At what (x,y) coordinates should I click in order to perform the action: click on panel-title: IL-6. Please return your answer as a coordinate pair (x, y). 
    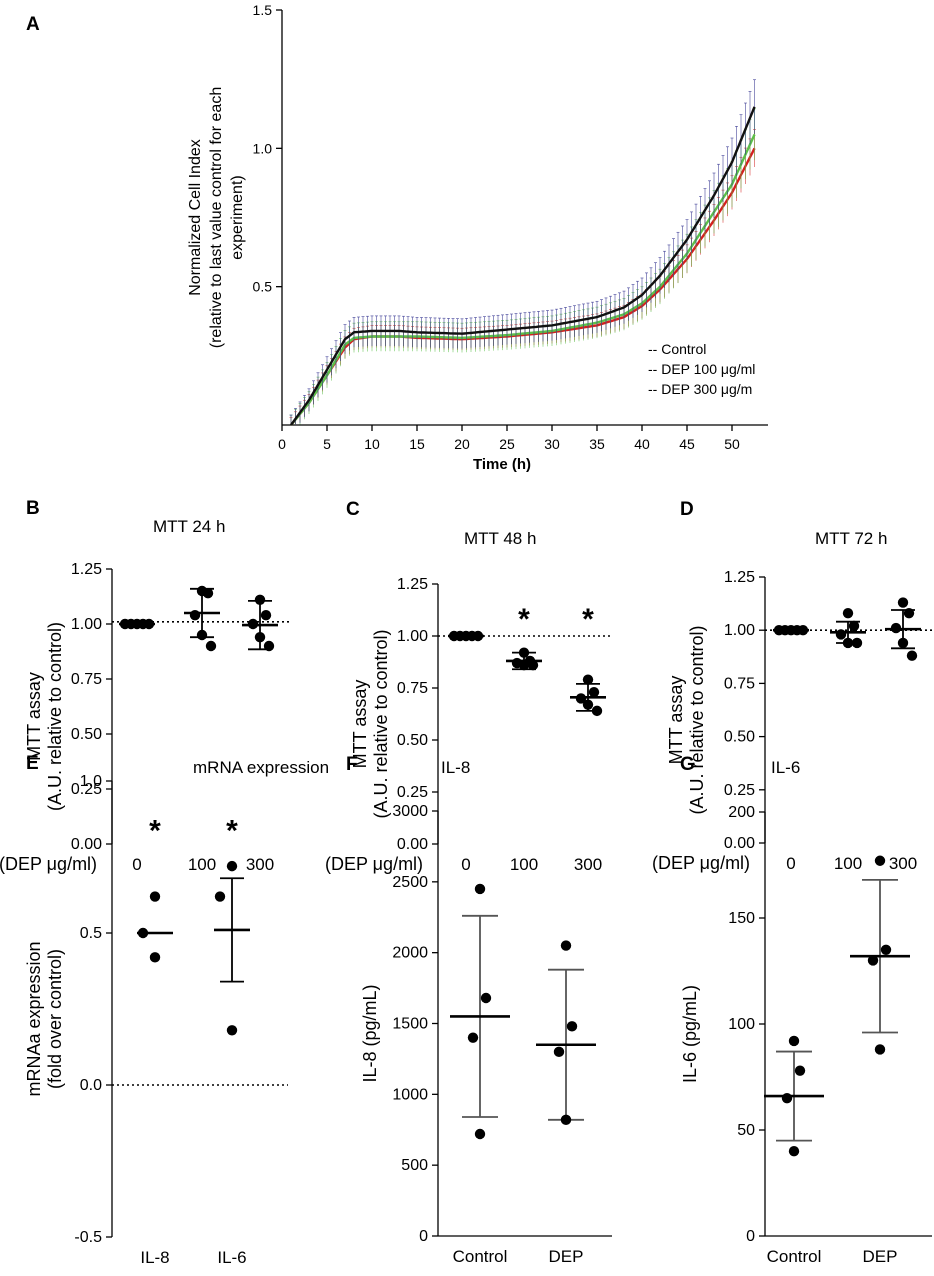
    Looking at the image, I should click on (785, 767).